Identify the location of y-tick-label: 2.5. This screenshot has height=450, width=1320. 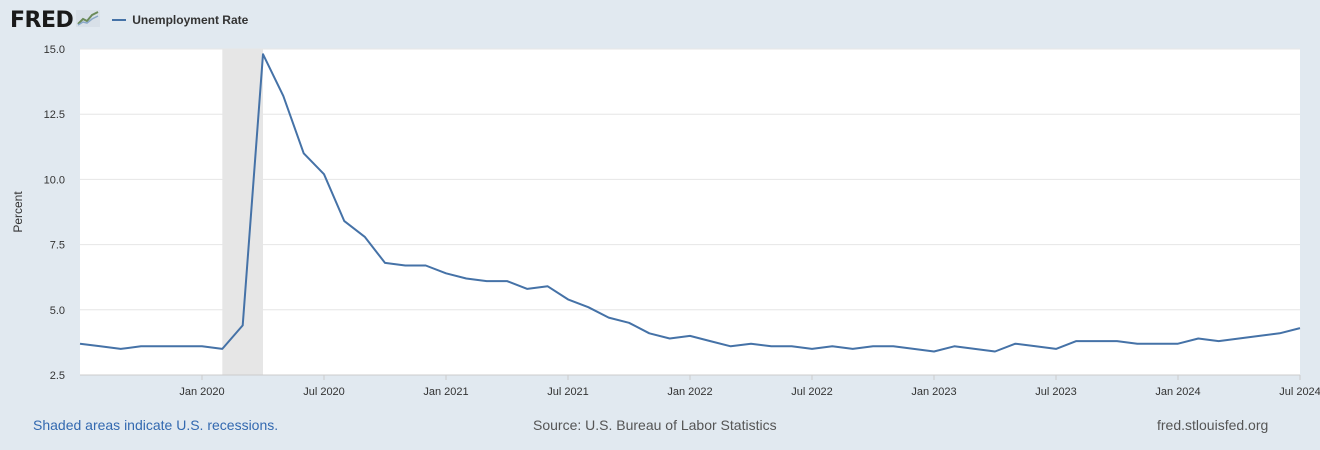
(57, 376).